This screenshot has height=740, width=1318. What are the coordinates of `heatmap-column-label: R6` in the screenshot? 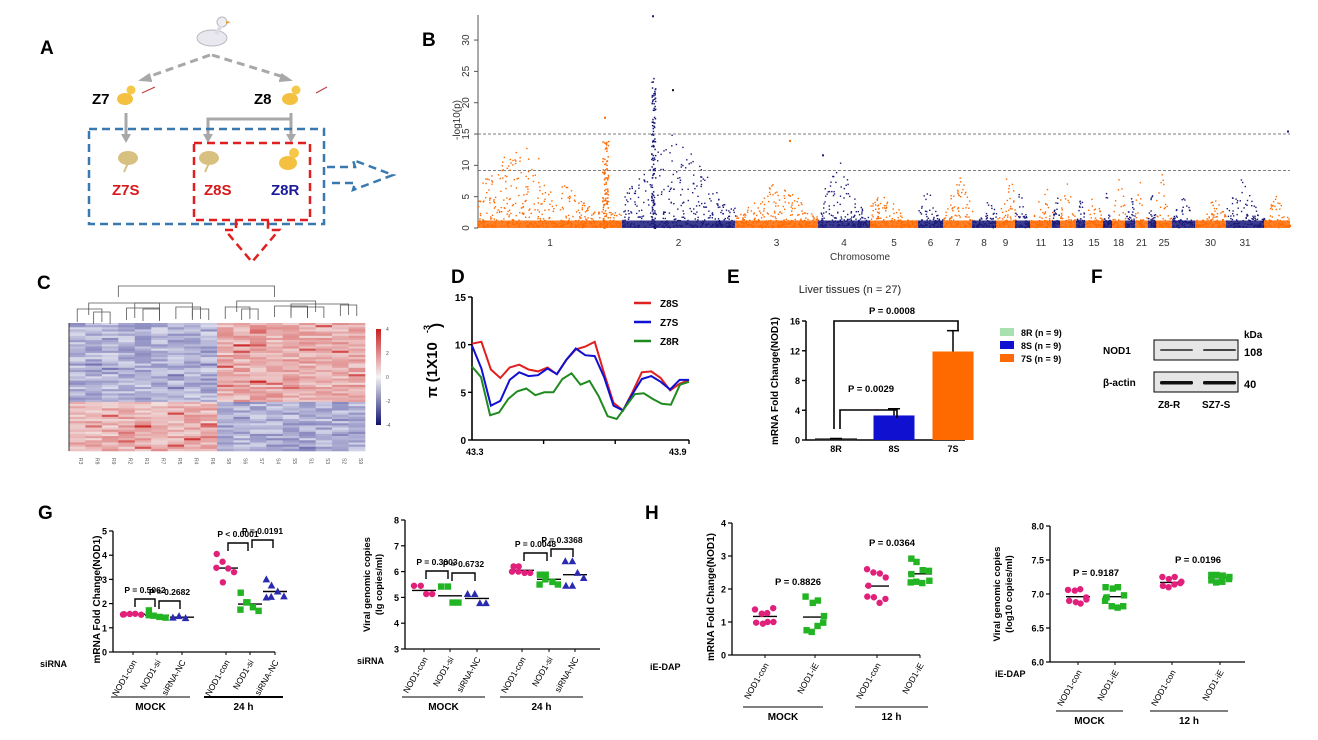 It's located at (212, 461).